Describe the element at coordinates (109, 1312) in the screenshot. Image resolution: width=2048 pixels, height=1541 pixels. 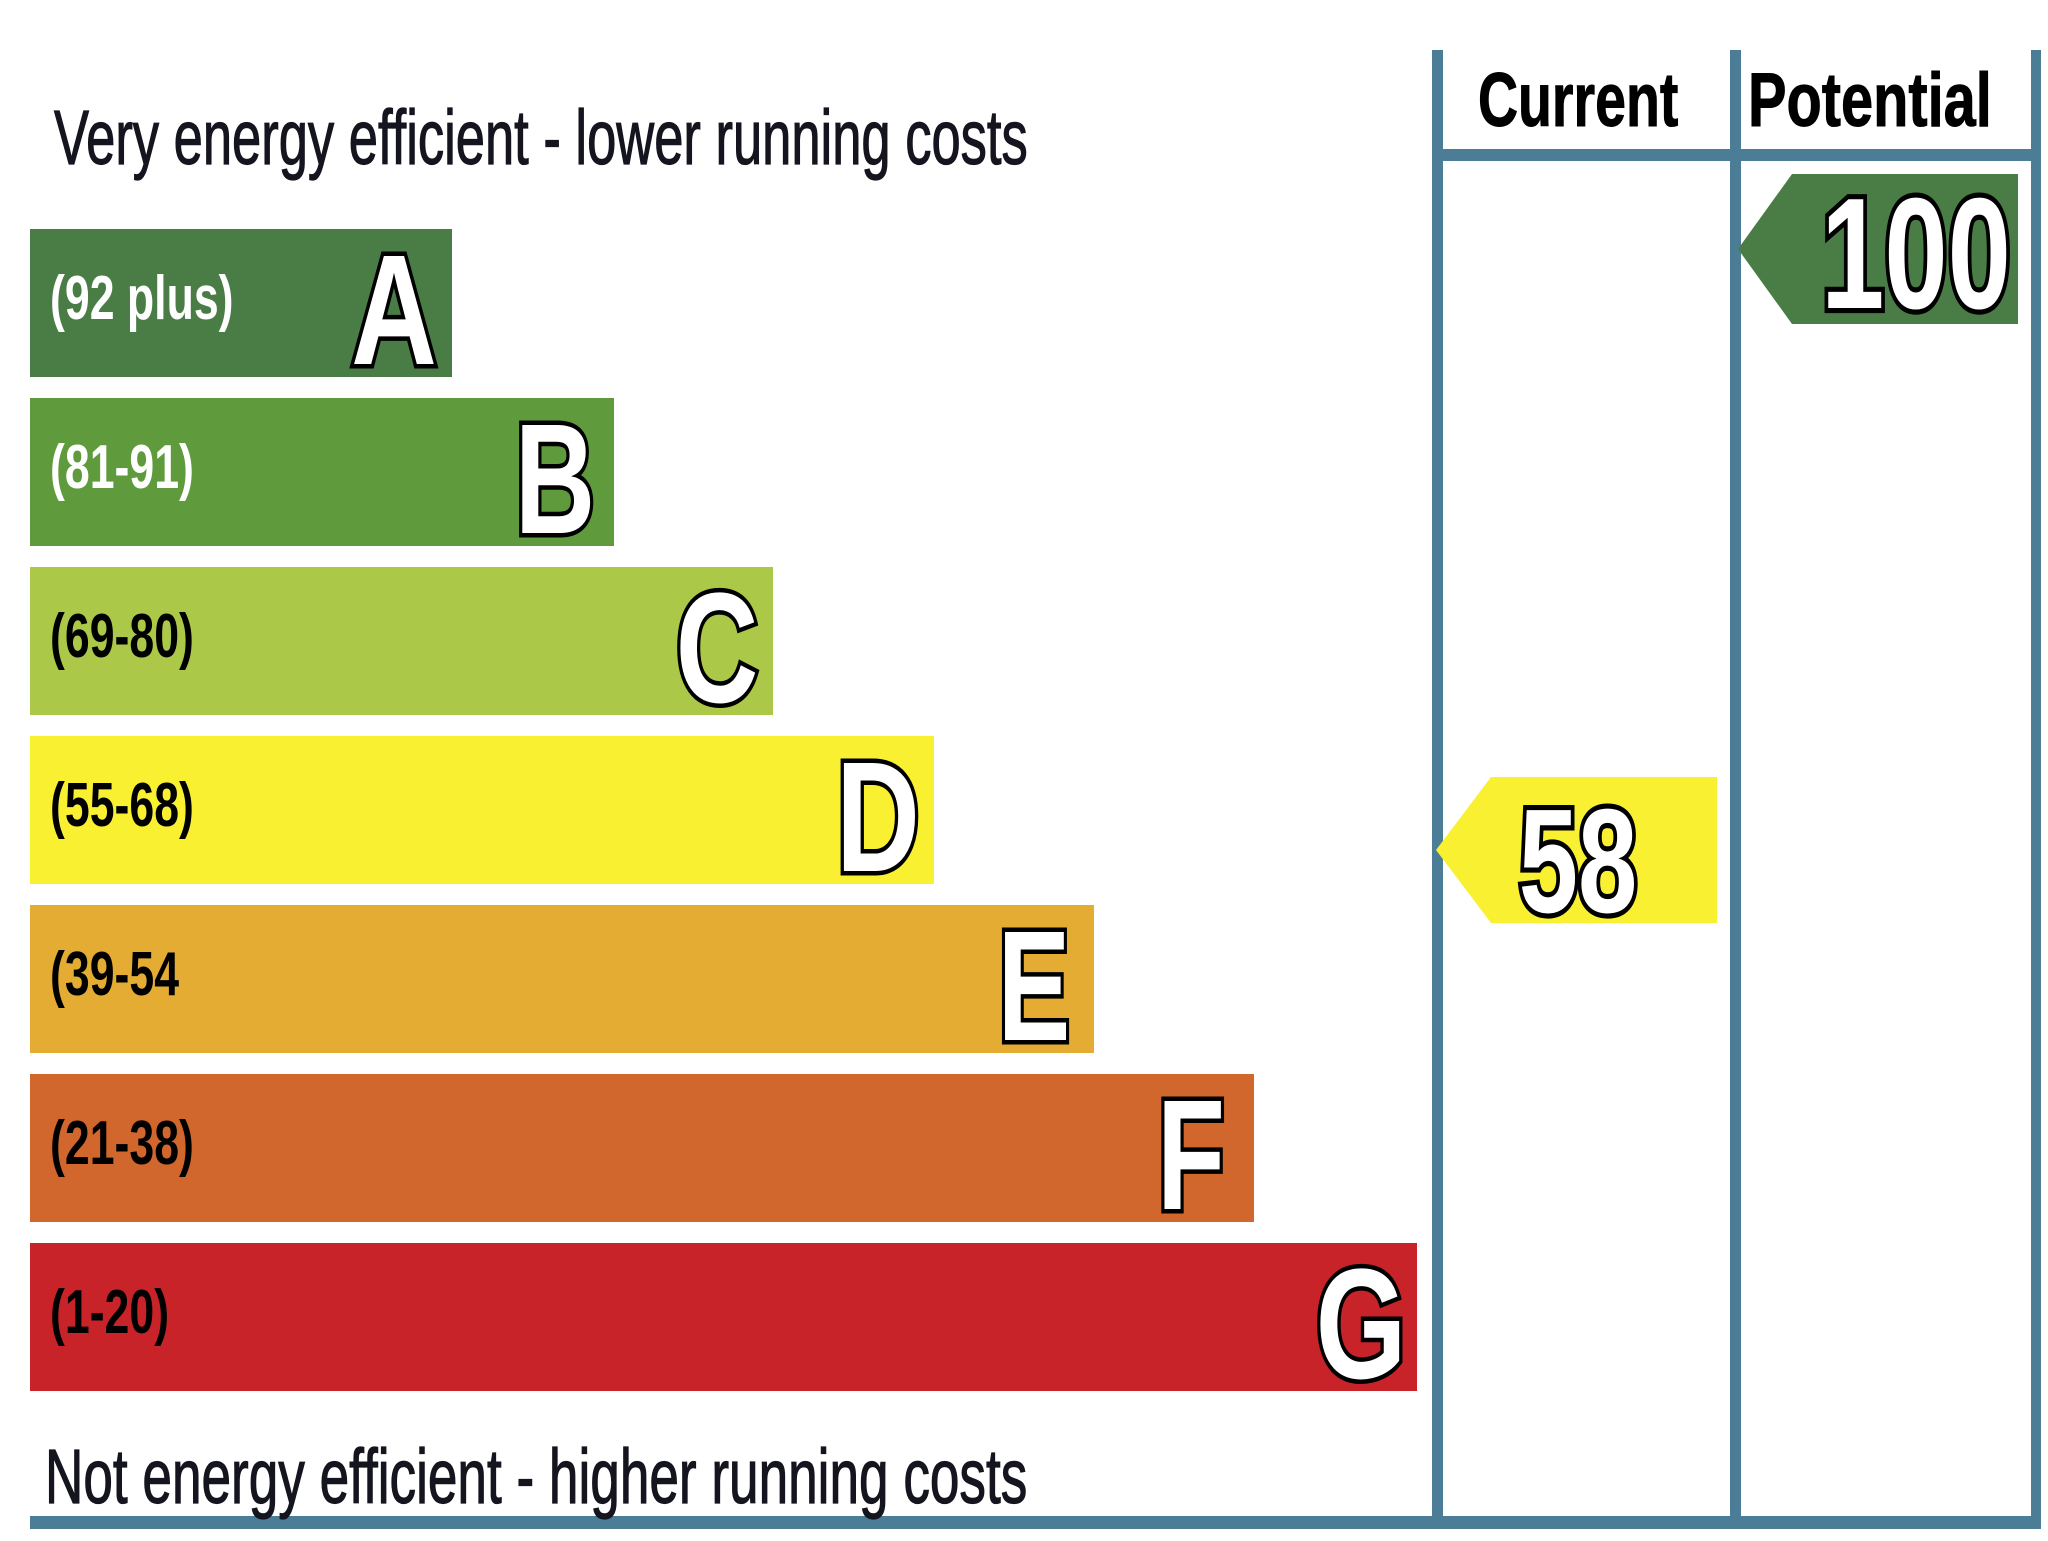
I see `svg-text: (1-20)` at that location.